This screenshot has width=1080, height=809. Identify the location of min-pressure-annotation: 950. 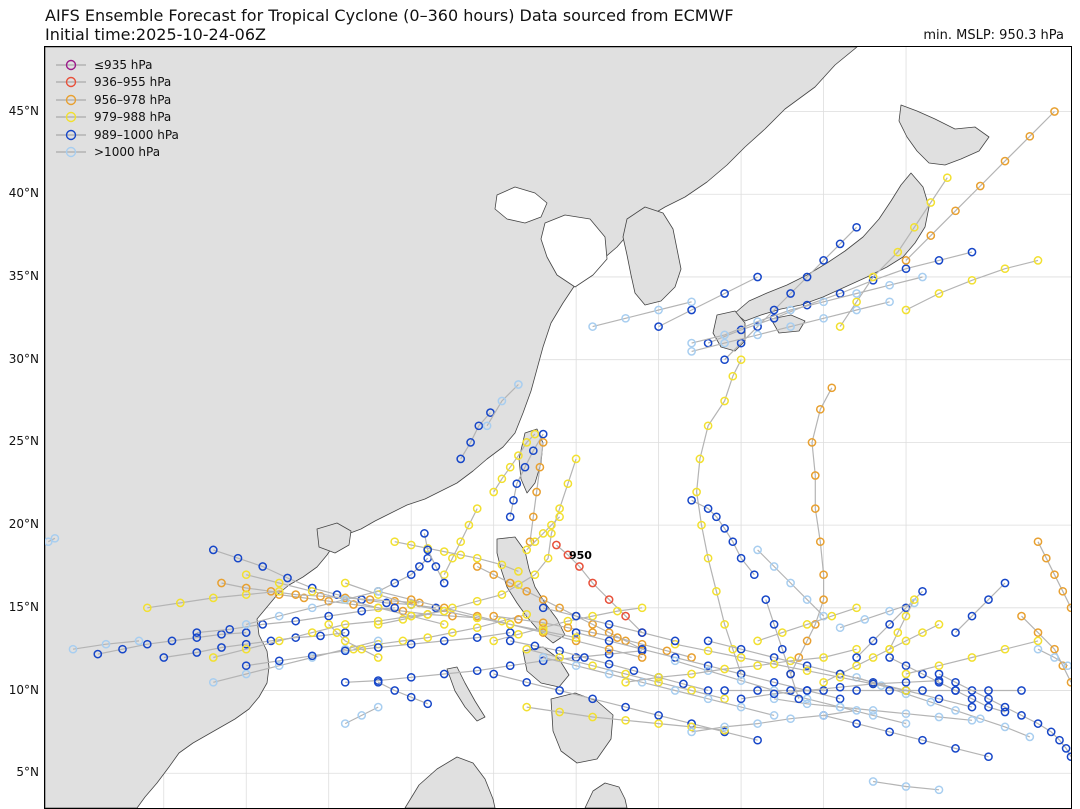
(580, 555).